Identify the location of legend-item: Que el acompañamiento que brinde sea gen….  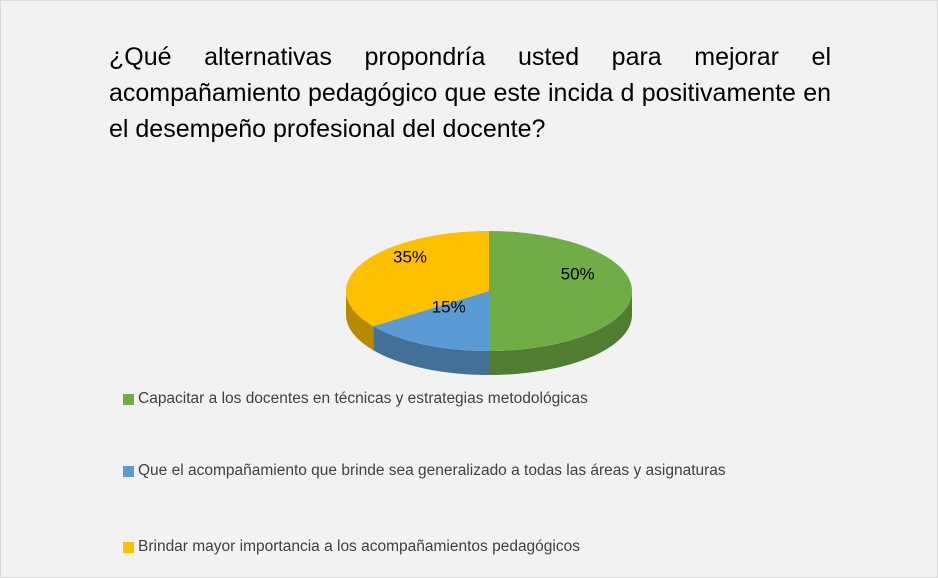
(483, 471).